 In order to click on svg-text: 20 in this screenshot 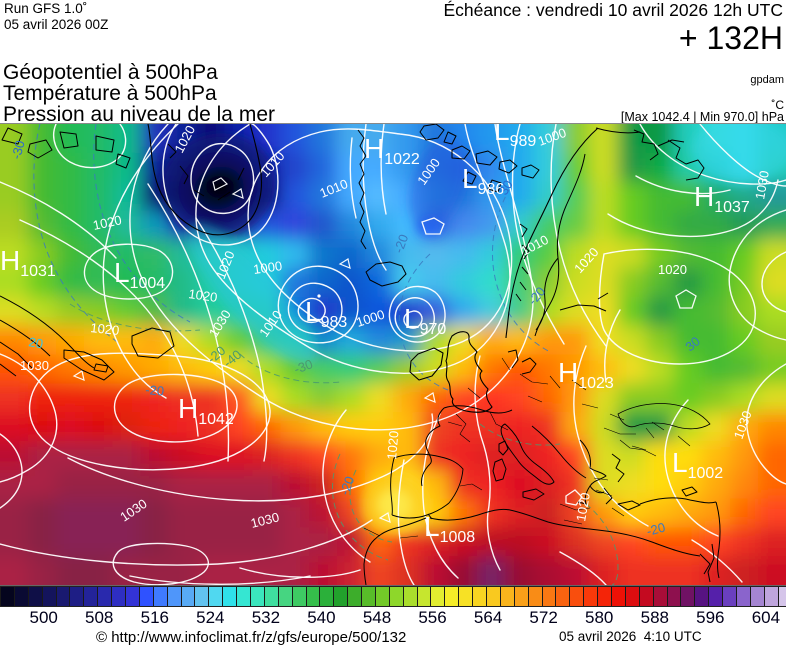, I will do `click(35, 342)`.